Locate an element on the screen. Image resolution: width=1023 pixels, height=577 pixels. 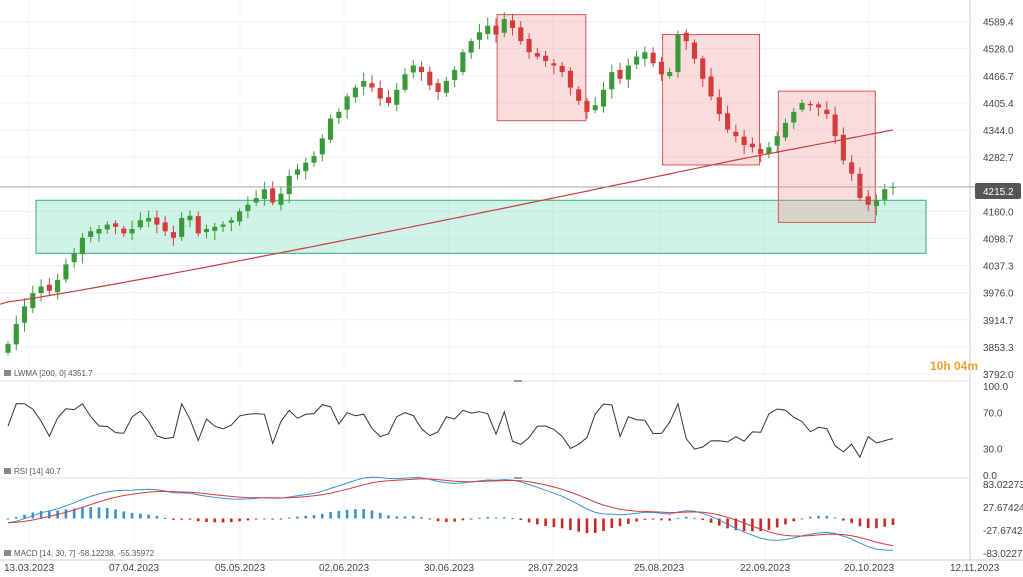
panel-handle is located at coordinates (518, 381).